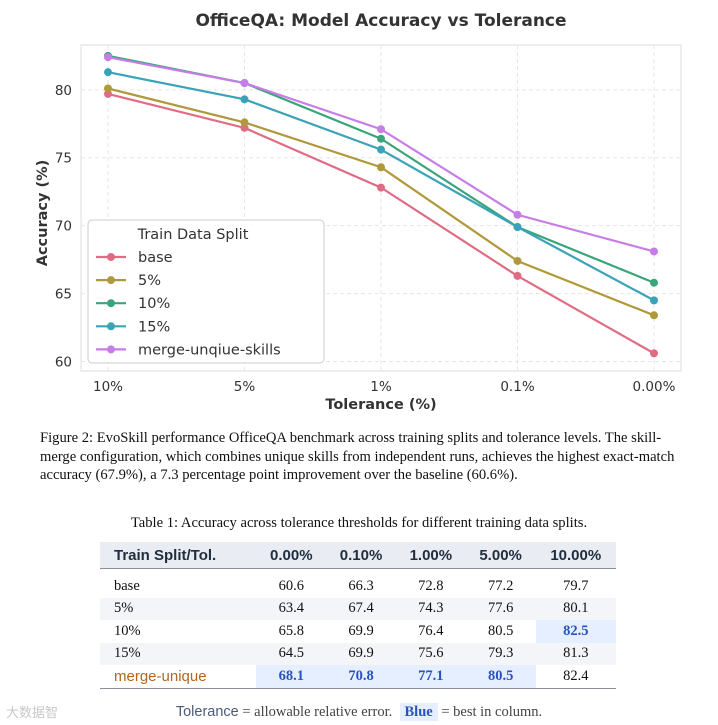 The width and height of the screenshot is (718, 725). What do you see at coordinates (43, 213) in the screenshot?
I see `y-axis-label: Accuracy (%)` at bounding box center [43, 213].